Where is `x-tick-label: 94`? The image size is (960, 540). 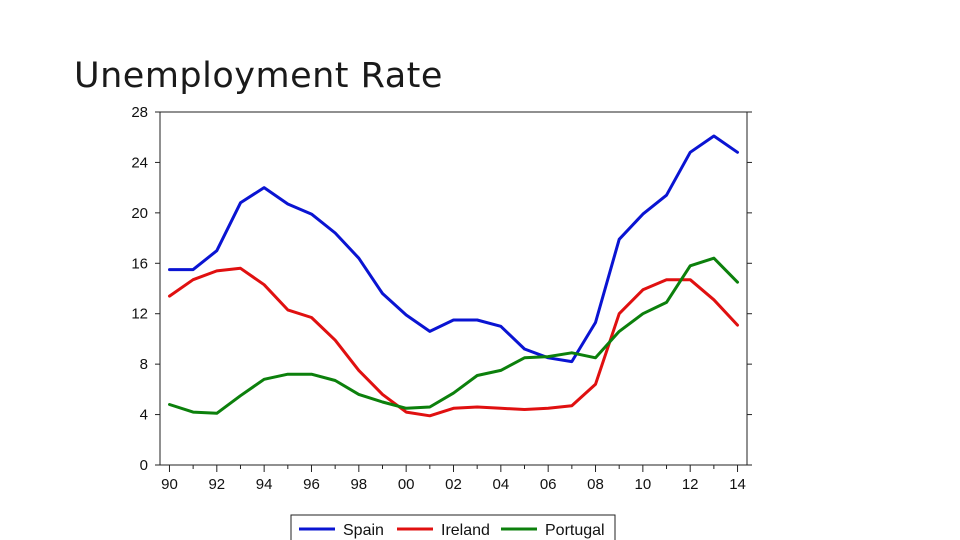
x-tick-label: 94 is located at coordinates (264, 484).